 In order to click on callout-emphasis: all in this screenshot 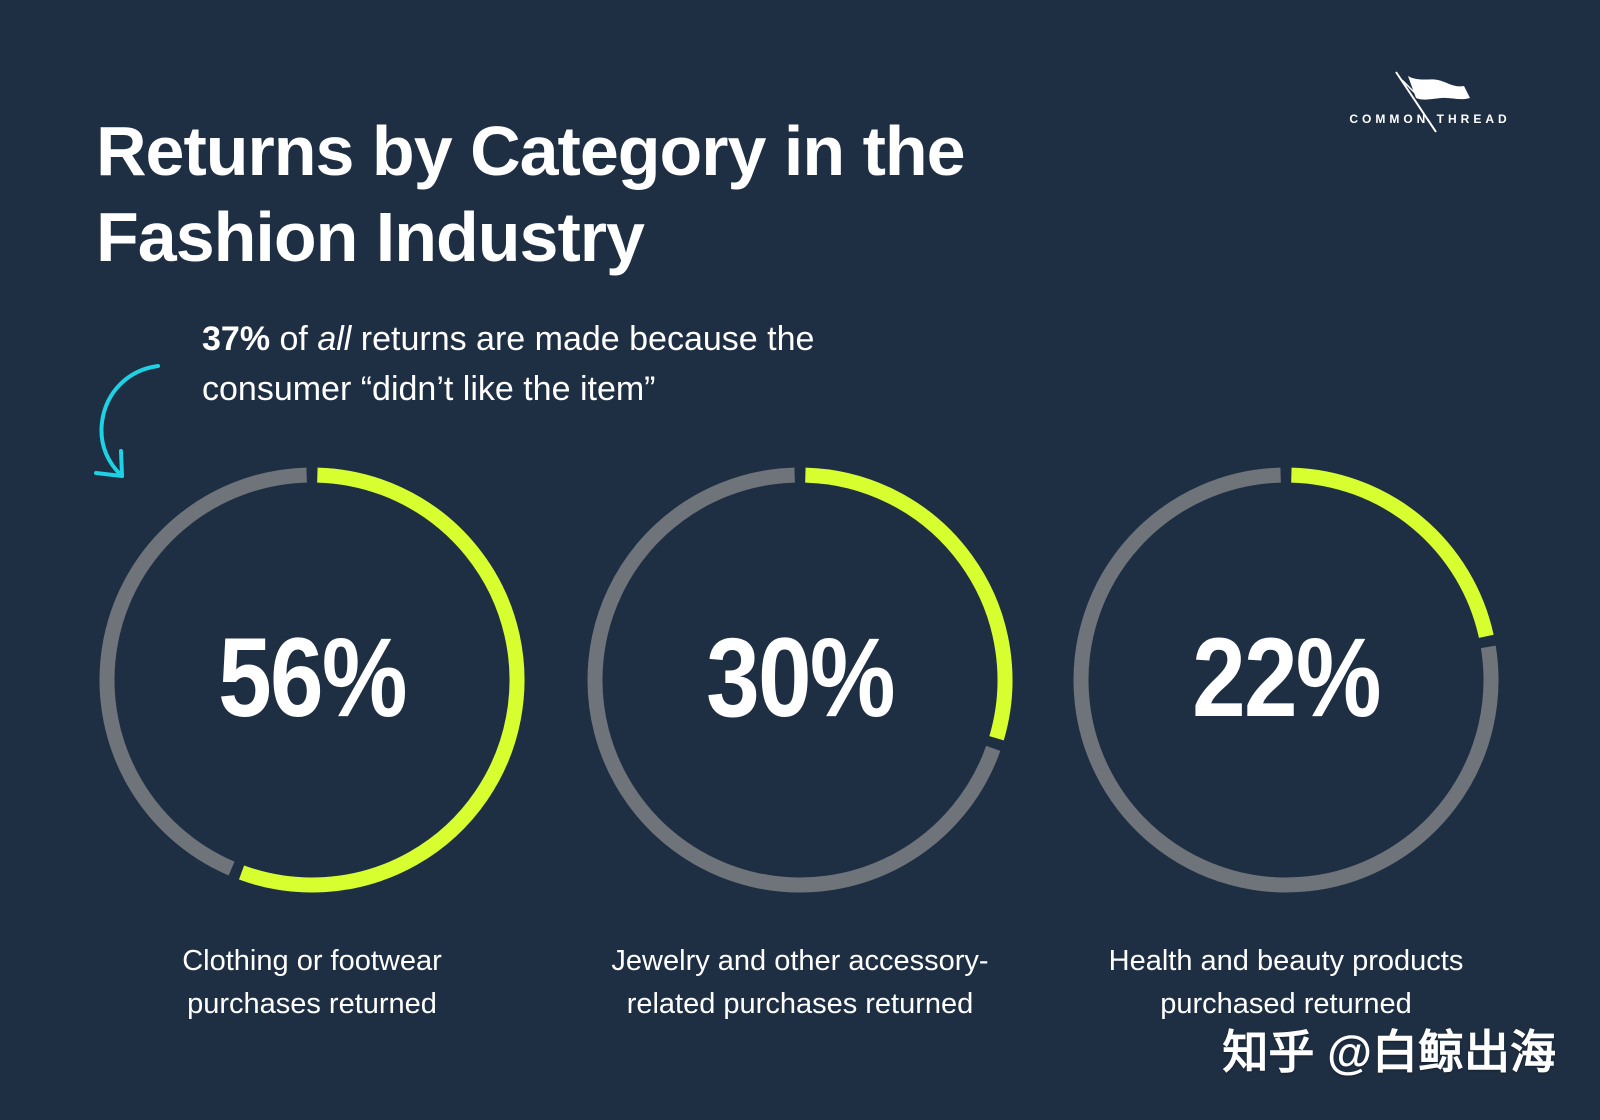, I will do `click(334, 339)`.